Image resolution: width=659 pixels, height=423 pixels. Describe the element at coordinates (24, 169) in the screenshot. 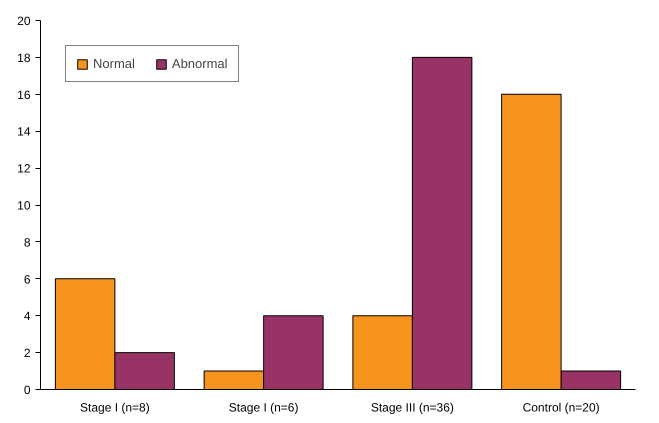

I see `y-tick-label: 12` at that location.